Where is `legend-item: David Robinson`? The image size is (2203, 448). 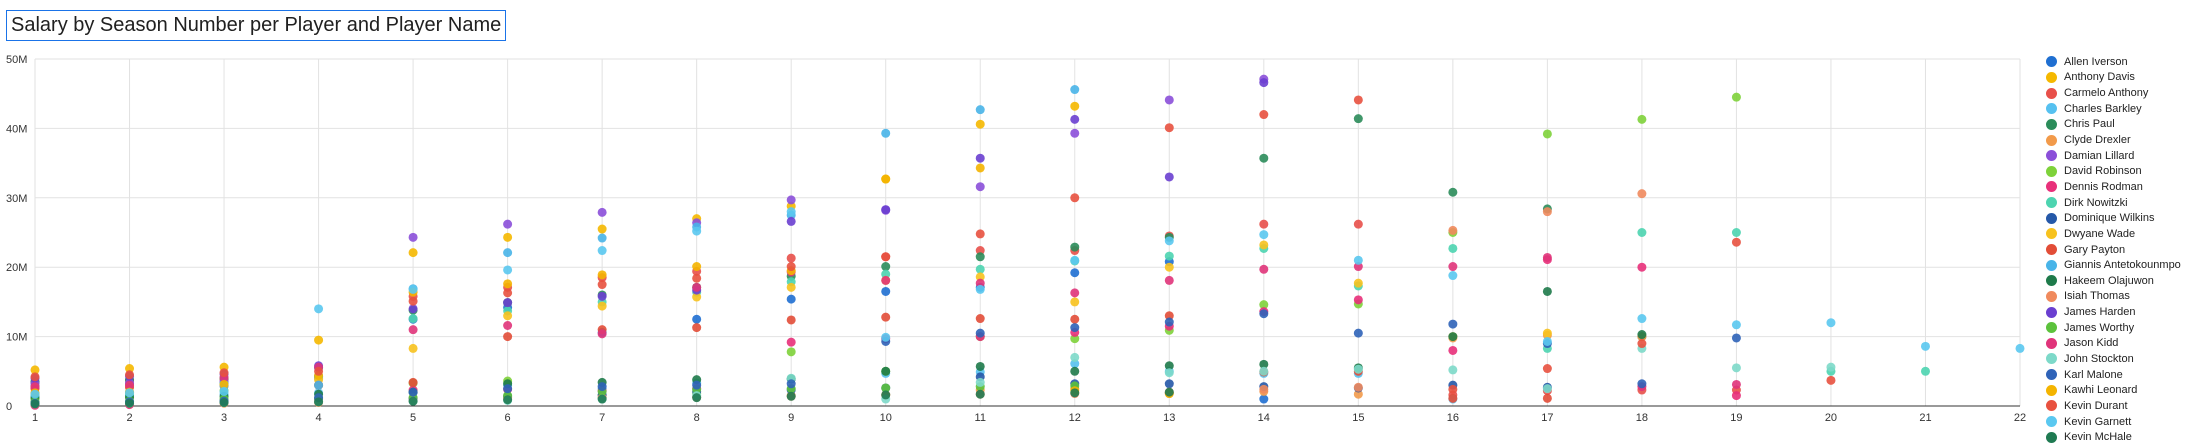
legend-item: David Robinson is located at coordinates (2124, 171).